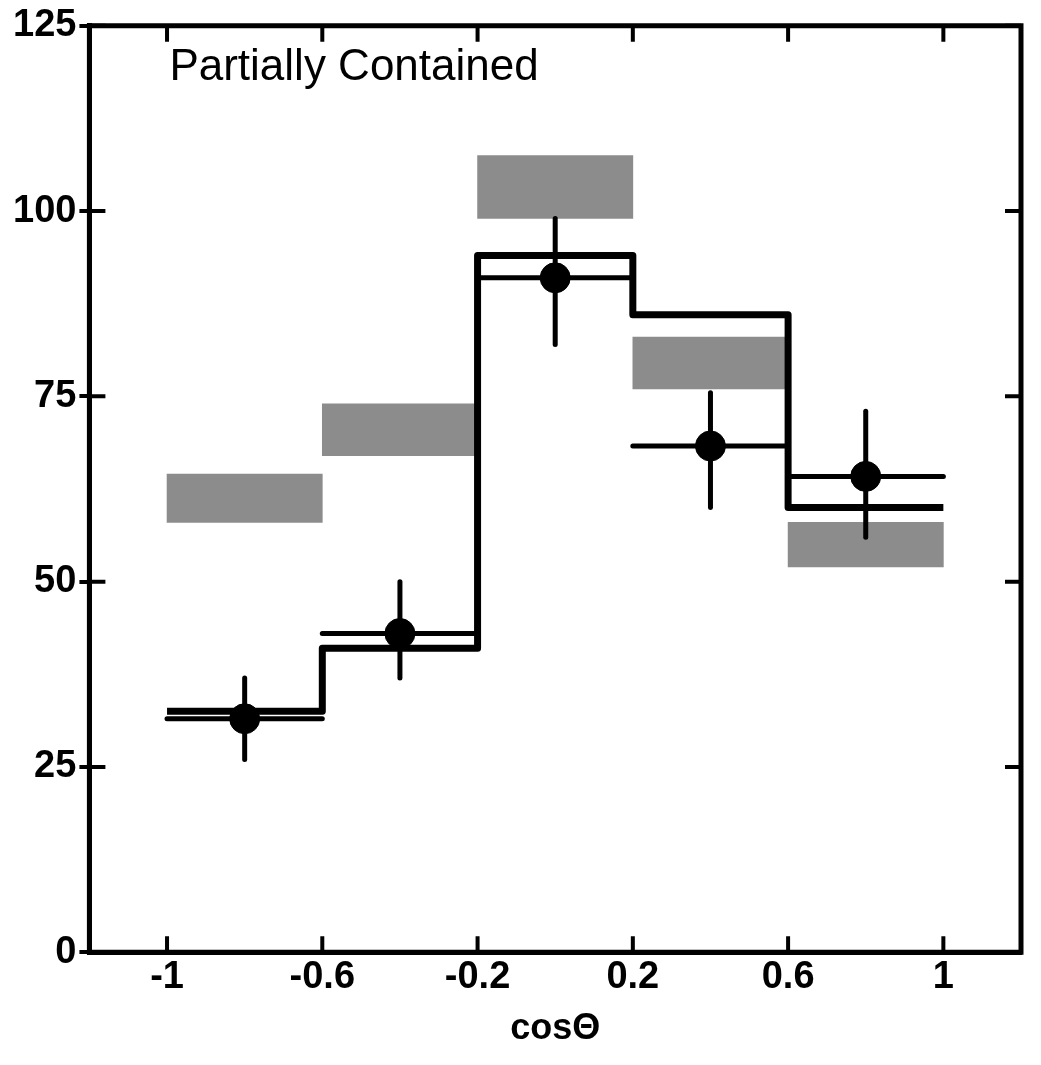  I want to click on x-tick-label: -0.6, so click(322, 975).